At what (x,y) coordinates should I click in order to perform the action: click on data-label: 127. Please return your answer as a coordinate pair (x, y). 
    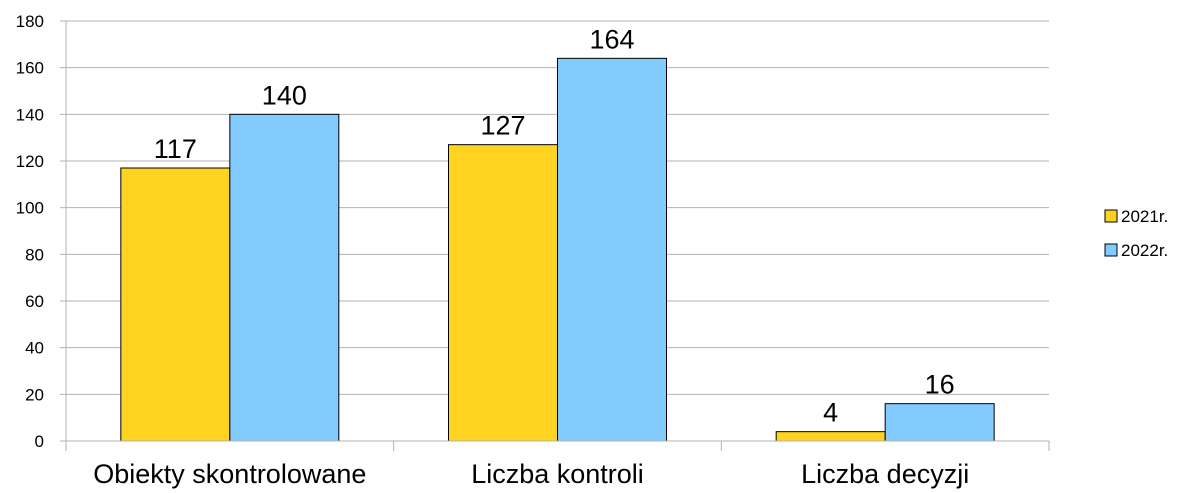
    Looking at the image, I should click on (502, 126).